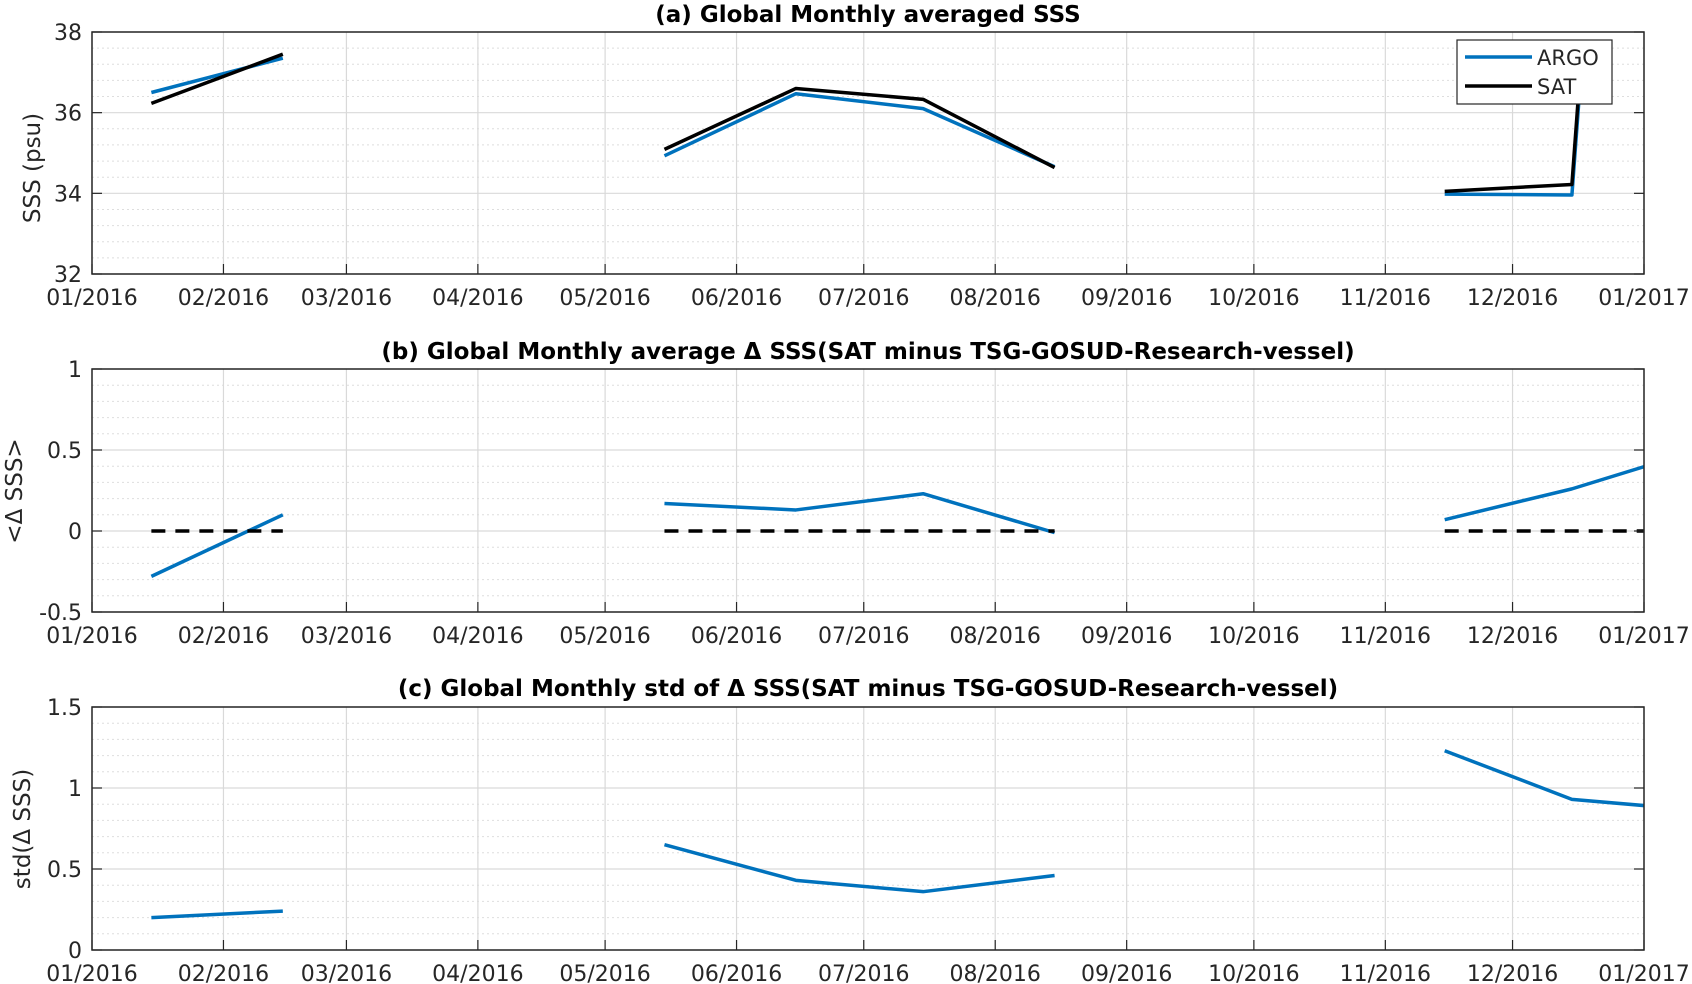  I want to click on legend-box, so click(1534, 72).